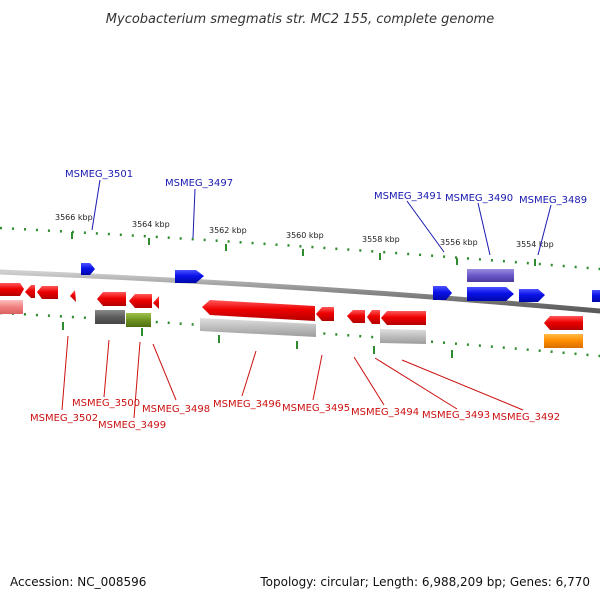 The width and height of the screenshot is (600, 600). What do you see at coordinates (526, 417) in the screenshot?
I see `gene-label-msmeg-3492: MSMEG_3492` at bounding box center [526, 417].